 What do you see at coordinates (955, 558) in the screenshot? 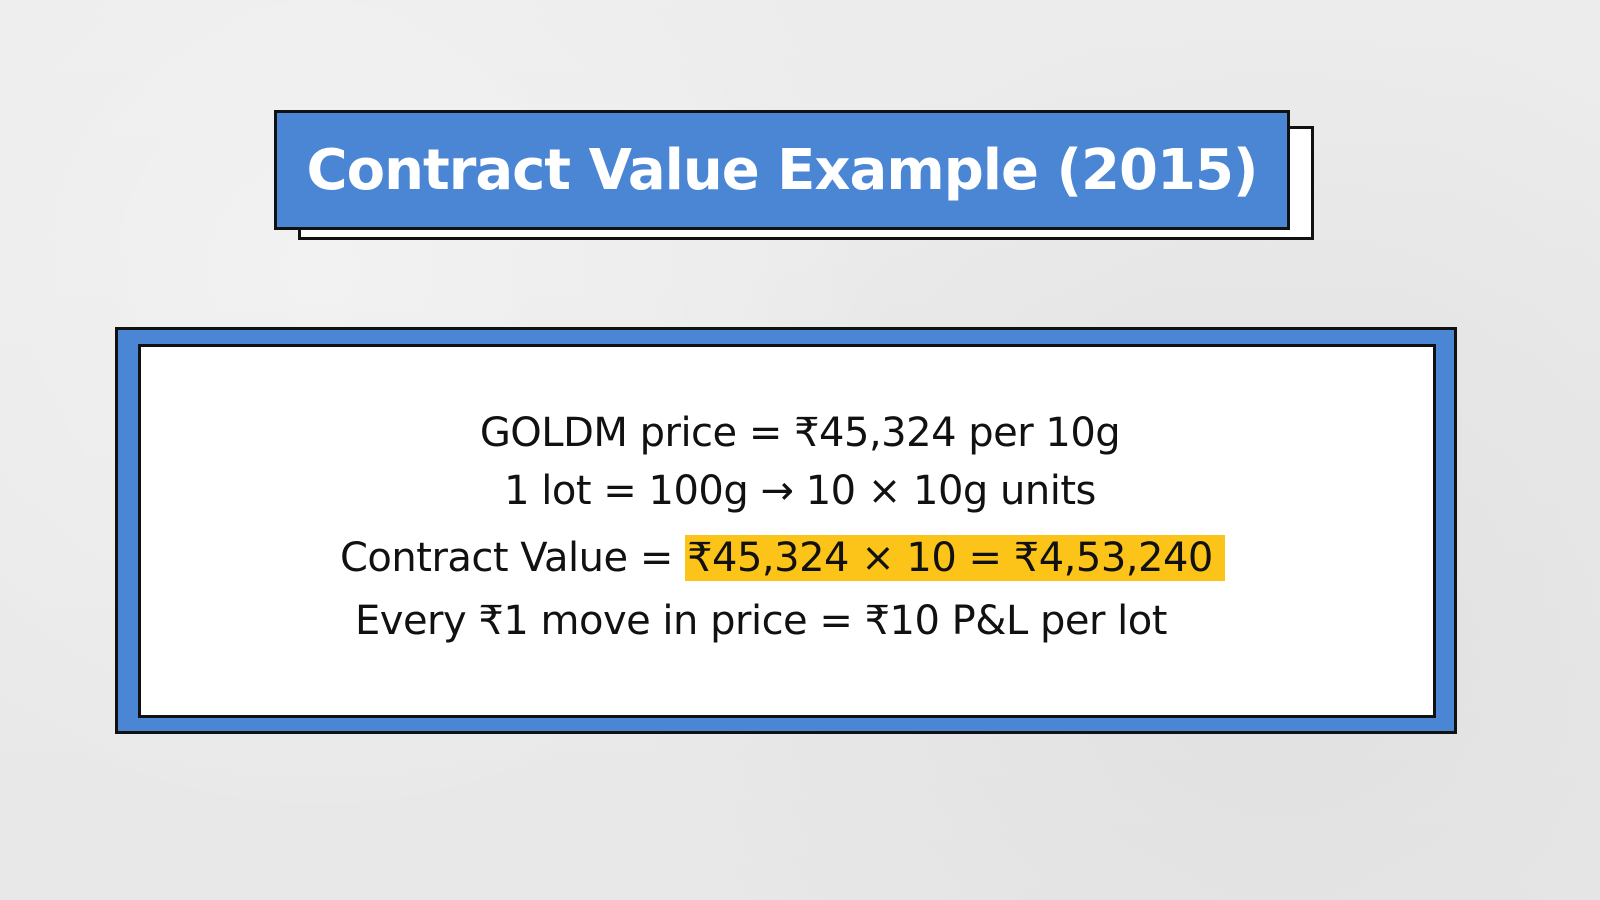
I see `contract-value-highlight: ₹45,324 × 10 = ₹4,53,240` at bounding box center [955, 558].